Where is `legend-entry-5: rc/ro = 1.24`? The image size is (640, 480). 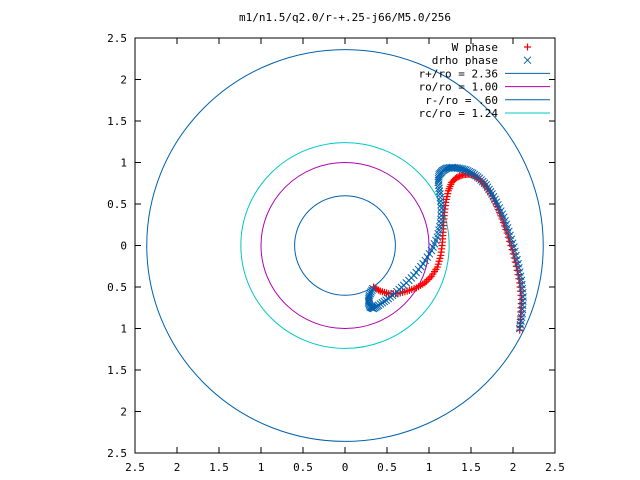
legend-entry-5: rc/ro = 1.24 is located at coordinates (484, 113).